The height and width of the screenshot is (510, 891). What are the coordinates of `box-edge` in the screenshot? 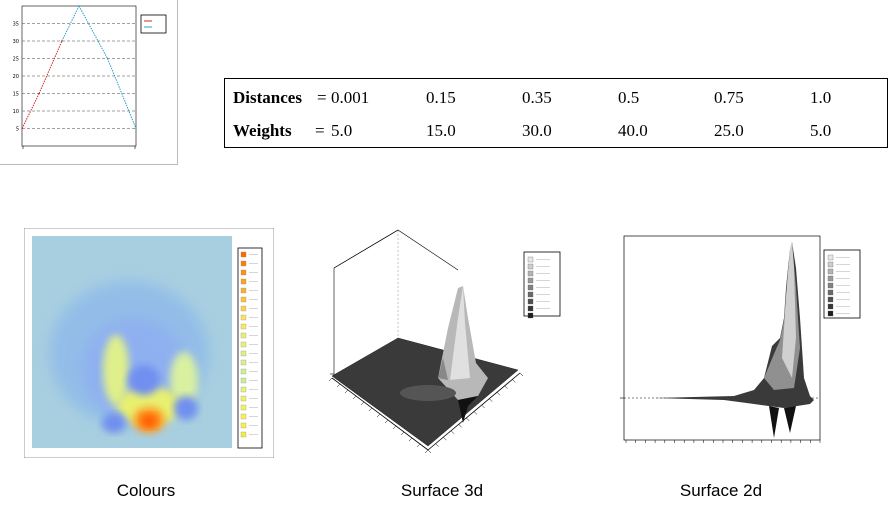 It's located at (366, 249).